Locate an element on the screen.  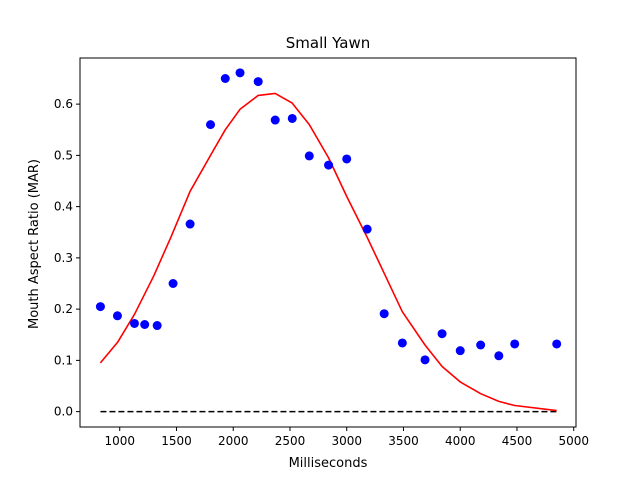
y-tick-label: 0.3 is located at coordinates (63, 258).